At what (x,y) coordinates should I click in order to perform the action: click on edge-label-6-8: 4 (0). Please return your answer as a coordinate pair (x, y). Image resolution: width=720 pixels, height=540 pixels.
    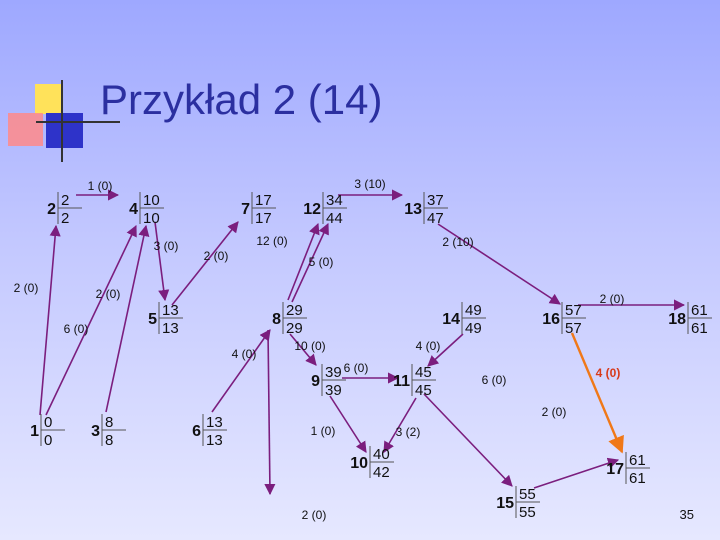
    Looking at the image, I should click on (244, 354).